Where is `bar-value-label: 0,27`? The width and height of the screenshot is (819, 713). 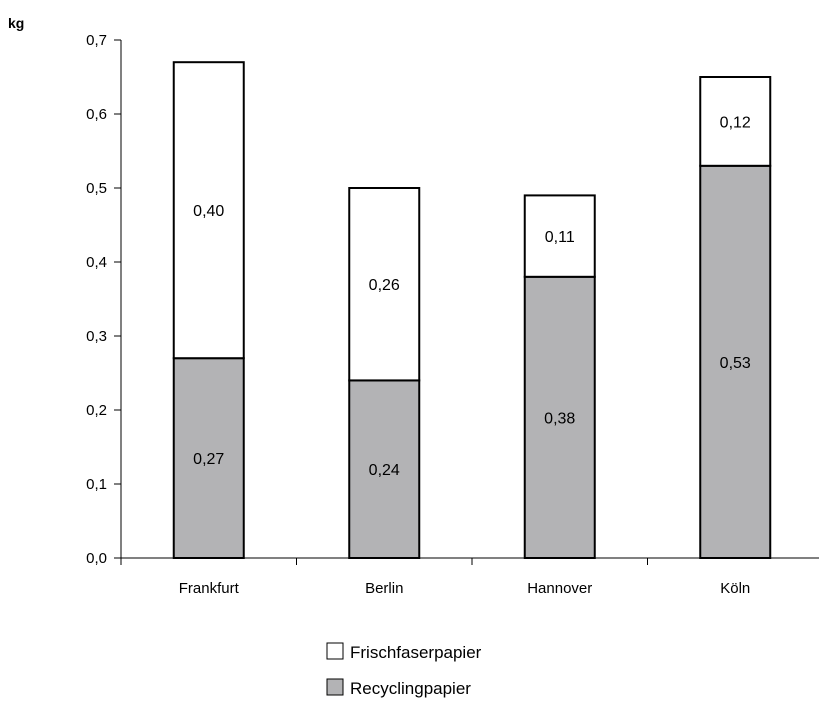
bar-value-label: 0,27 is located at coordinates (208, 459).